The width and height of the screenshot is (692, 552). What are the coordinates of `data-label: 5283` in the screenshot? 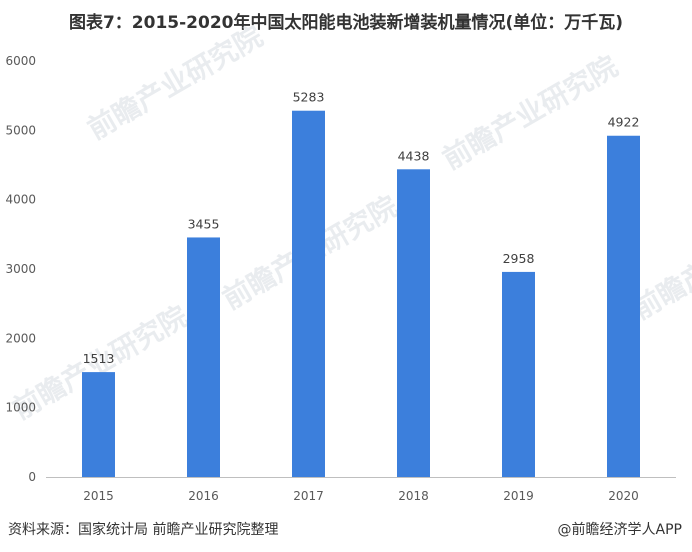 It's located at (309, 97).